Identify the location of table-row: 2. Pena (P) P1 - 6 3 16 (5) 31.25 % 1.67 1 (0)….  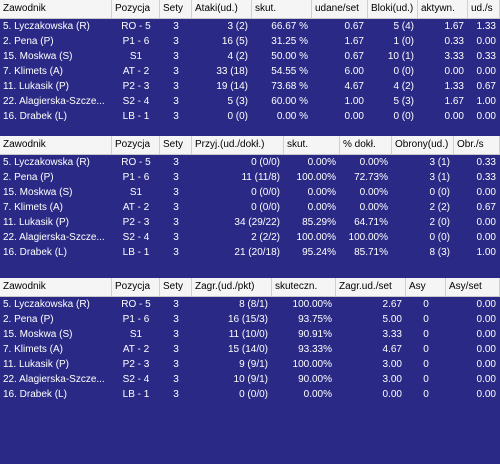
(250, 41).